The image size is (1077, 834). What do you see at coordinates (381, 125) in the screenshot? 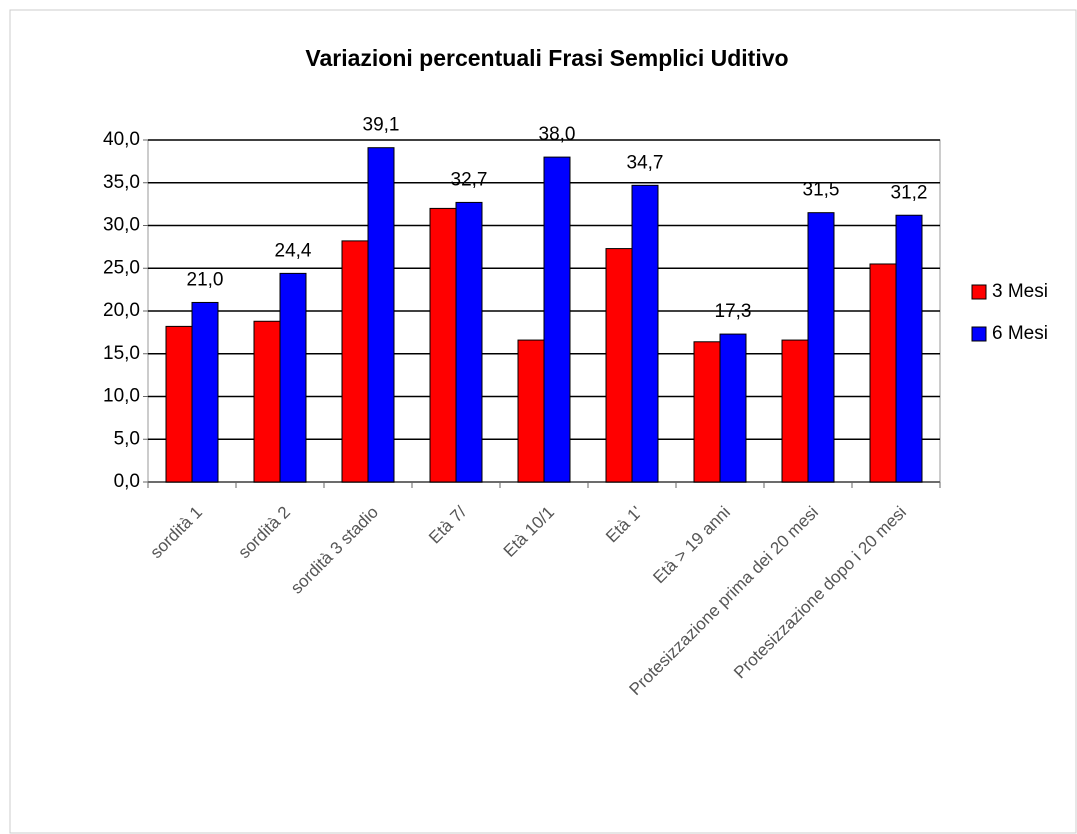
I see `value-label: 39,1` at bounding box center [381, 125].